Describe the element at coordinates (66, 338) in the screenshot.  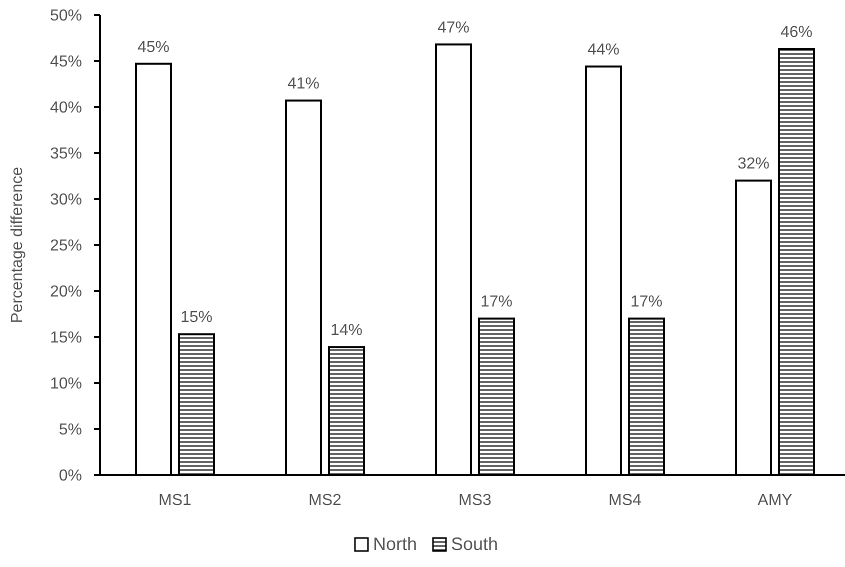
I see `y-tick-label: 15%` at that location.